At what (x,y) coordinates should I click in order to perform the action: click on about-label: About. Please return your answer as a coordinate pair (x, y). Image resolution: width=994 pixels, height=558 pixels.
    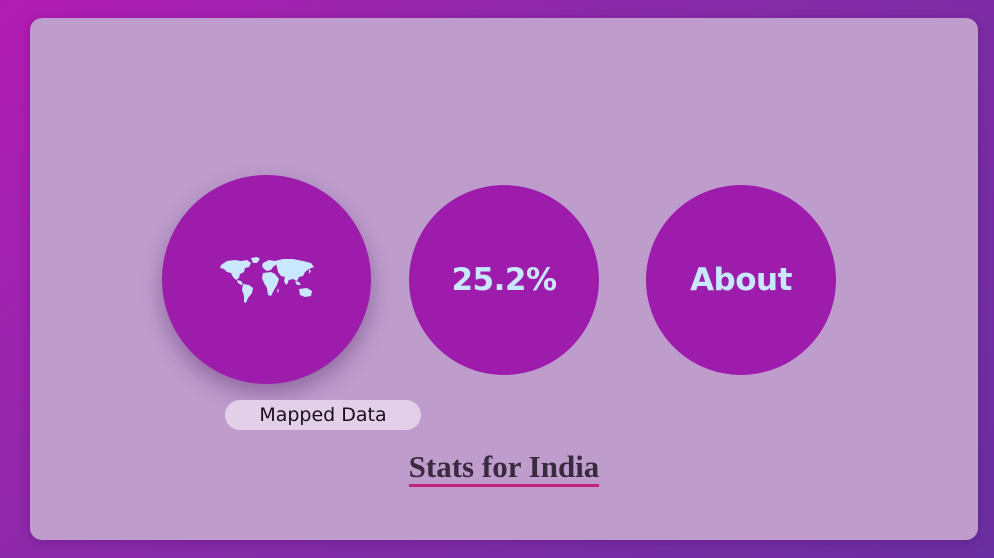
    Looking at the image, I should click on (741, 280).